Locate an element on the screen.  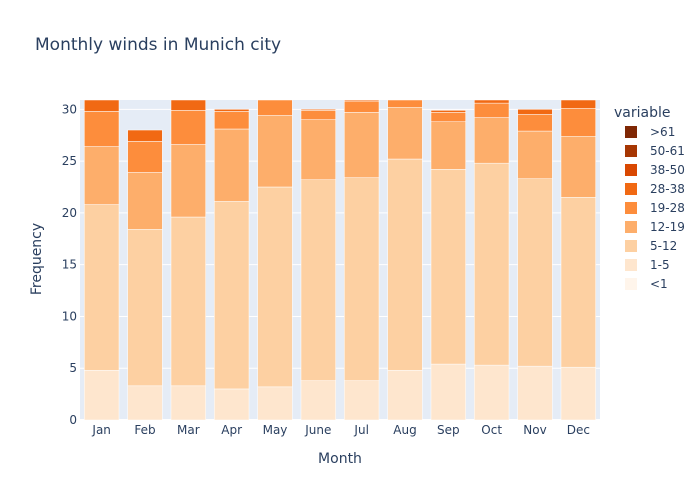
x-tick-label: Nov is located at coordinates (534, 430).